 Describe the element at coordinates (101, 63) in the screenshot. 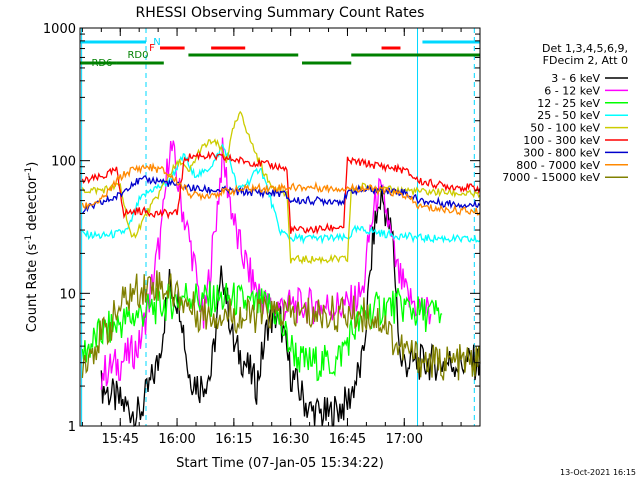

I see `flag-label-rd6: RD6` at that location.